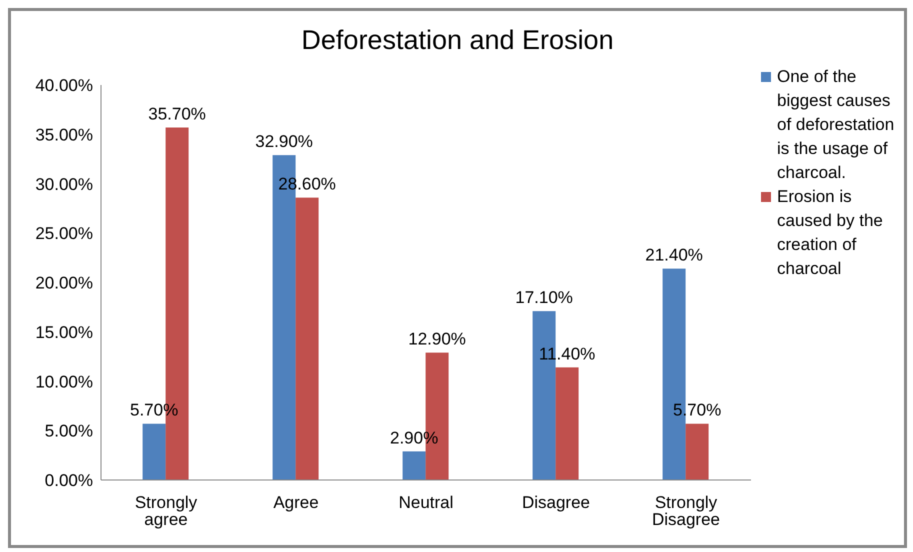  I want to click on y-tick-label: 10.00%, so click(64, 382).